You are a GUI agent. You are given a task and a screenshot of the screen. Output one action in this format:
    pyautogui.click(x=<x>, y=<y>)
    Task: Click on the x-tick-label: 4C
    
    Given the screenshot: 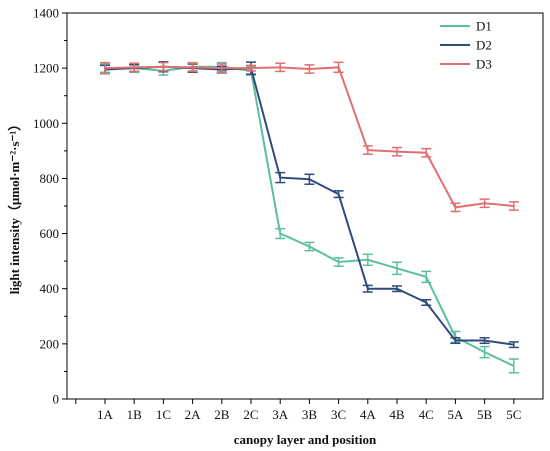 What is the action you would take?
    pyautogui.click(x=426, y=414)
    